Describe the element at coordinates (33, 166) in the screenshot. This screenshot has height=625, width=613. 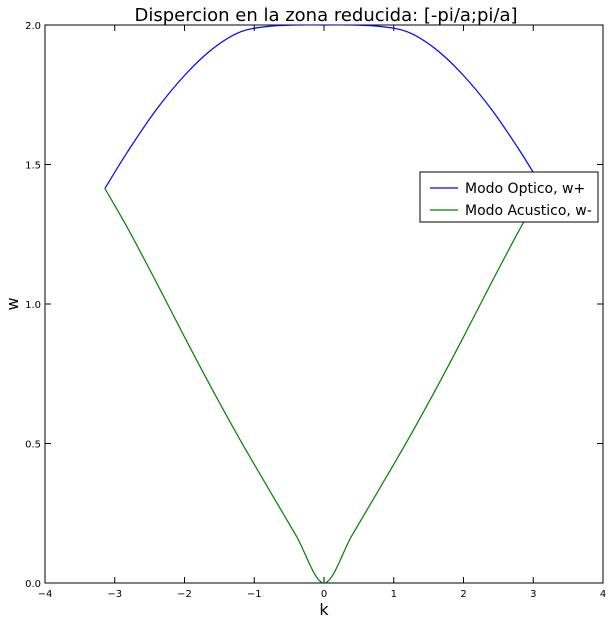
I see `y-tick-label: 1.5` at that location.